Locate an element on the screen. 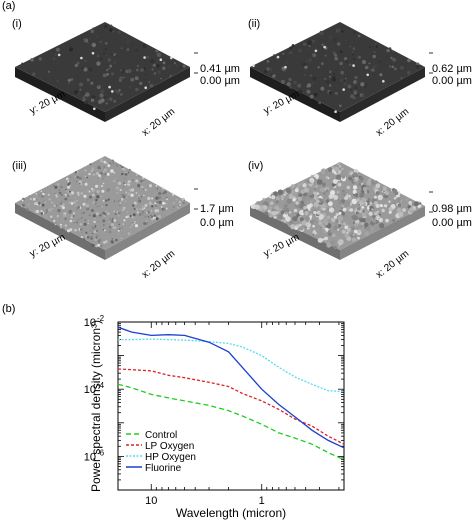 The height and width of the screenshot is (524, 474). series-line-hp-oxygen is located at coordinates (231, 365).